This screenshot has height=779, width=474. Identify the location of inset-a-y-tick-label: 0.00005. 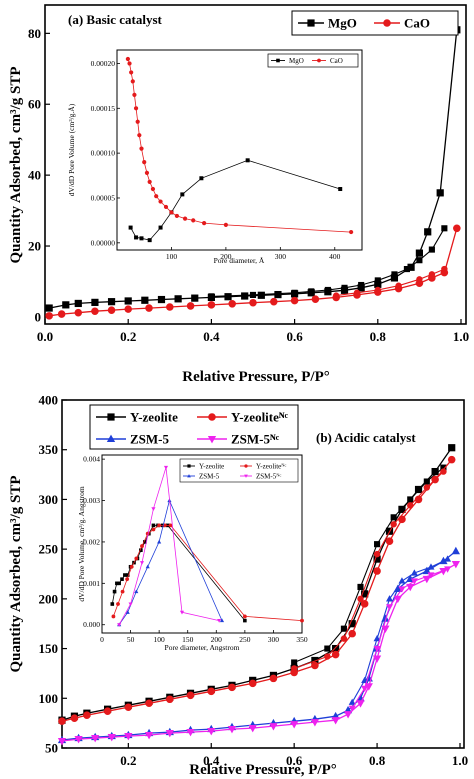
(103, 197).